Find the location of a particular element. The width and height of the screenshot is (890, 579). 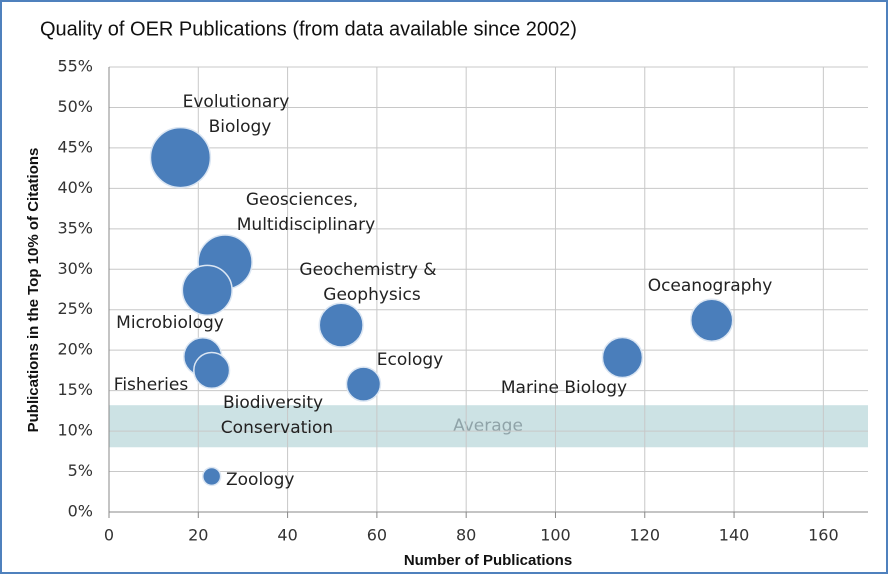

bubble-label: Biodiversity is located at coordinates (273, 403).